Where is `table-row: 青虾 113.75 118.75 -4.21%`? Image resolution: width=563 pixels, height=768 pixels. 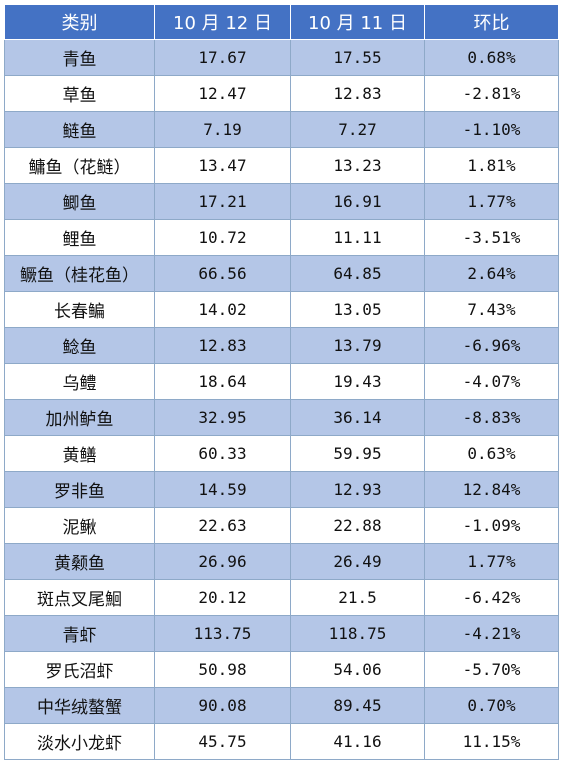
table-row: 青虾 113.75 118.75 -4.21% is located at coordinates (281, 633).